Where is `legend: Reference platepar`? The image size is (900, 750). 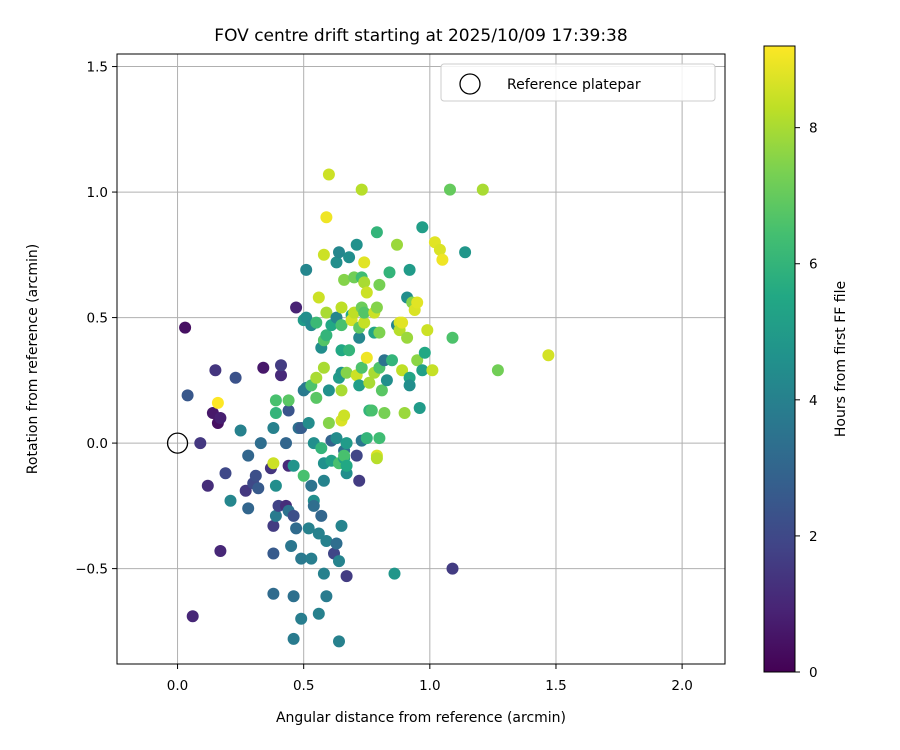 legend: Reference platepar is located at coordinates (578, 82).